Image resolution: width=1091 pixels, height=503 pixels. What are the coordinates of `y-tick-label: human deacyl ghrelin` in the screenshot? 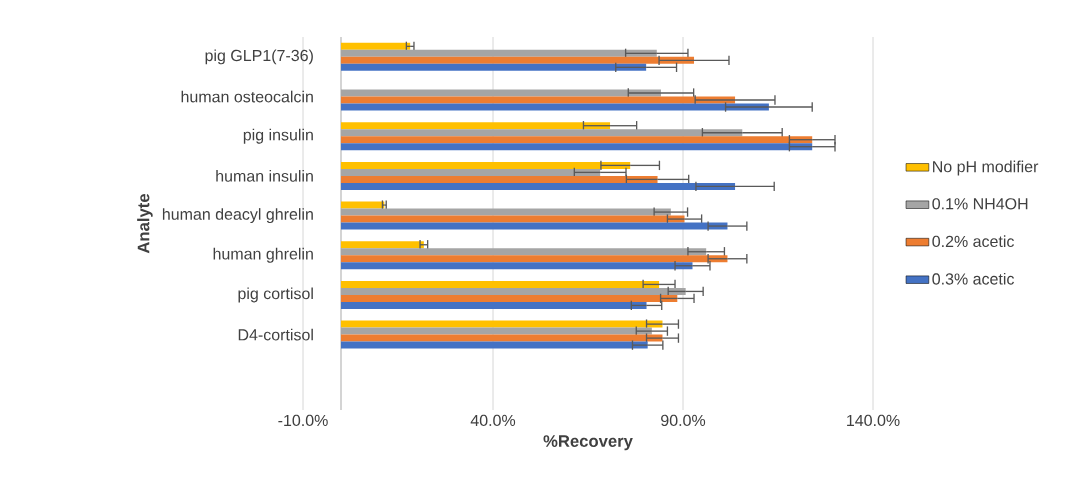 It's located at (237, 216).